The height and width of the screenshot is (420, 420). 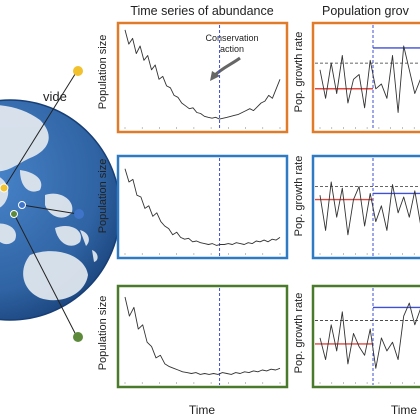 What do you see at coordinates (103, 196) in the screenshot?
I see `ylabel-abundance-2: Population size` at bounding box center [103, 196].